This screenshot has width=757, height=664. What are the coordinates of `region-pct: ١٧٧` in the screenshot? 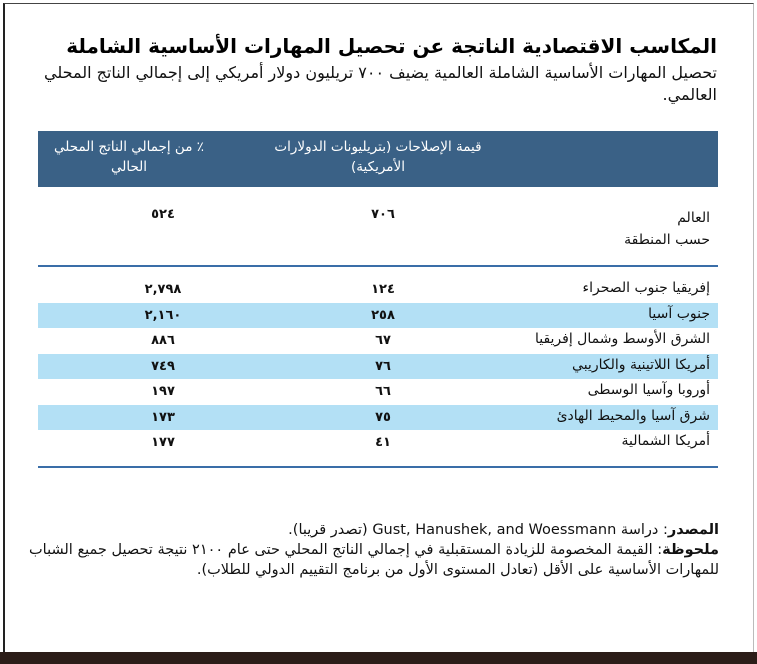 It's located at (163, 442).